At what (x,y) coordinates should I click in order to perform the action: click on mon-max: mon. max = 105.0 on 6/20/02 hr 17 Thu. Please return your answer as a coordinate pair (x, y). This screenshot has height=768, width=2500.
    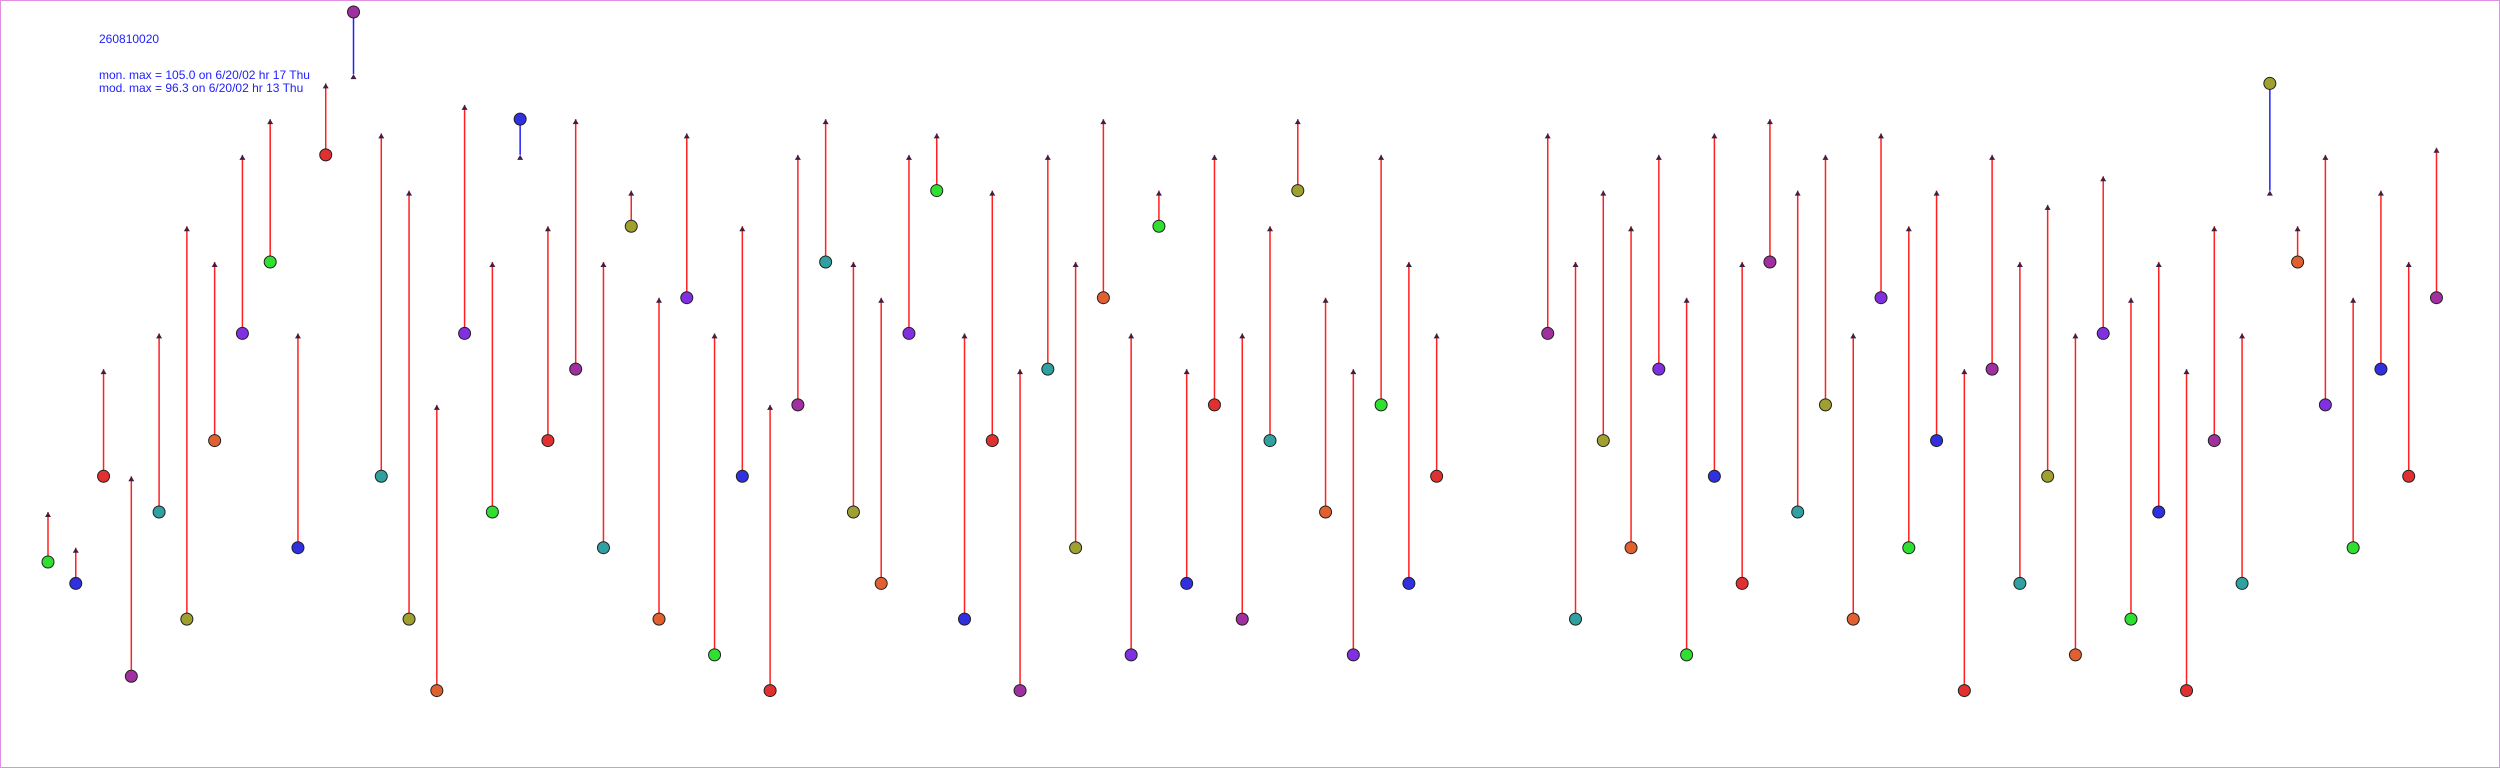
    Looking at the image, I should click on (204, 75).